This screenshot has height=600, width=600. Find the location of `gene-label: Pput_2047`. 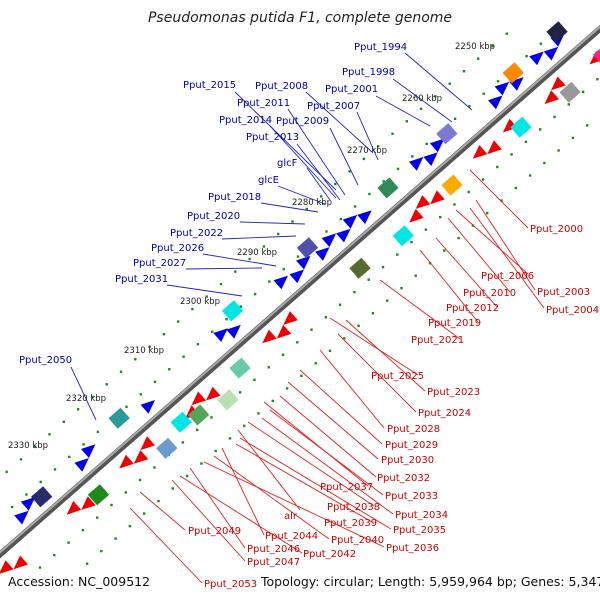

gene-label: Pput_2047 is located at coordinates (273, 562).